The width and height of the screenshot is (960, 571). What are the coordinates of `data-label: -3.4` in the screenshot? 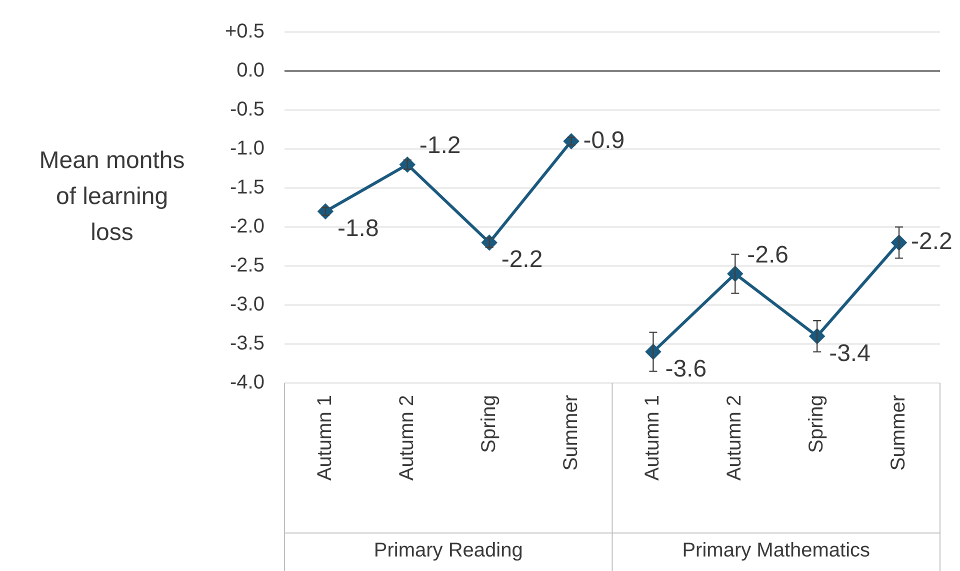 It's located at (849, 353).